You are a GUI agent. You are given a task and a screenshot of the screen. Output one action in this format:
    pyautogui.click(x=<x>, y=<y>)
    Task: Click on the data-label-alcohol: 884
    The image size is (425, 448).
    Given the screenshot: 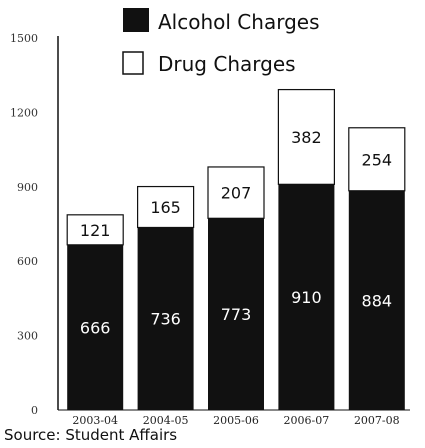 What is the action you would take?
    pyautogui.click(x=377, y=300)
    